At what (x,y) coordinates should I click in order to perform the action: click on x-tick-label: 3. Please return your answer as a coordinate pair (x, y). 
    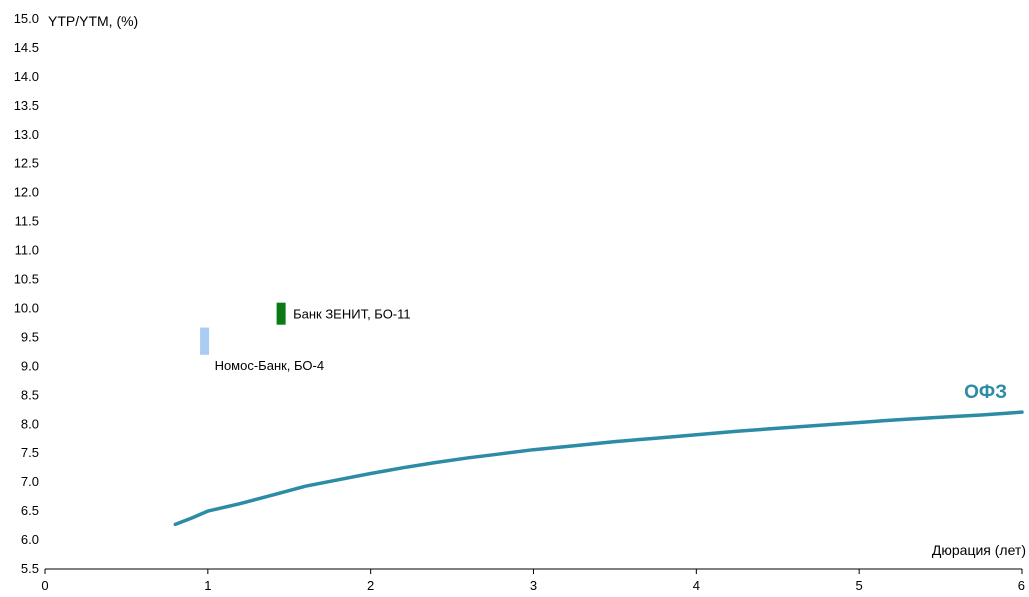
    Looking at the image, I should click on (533, 585).